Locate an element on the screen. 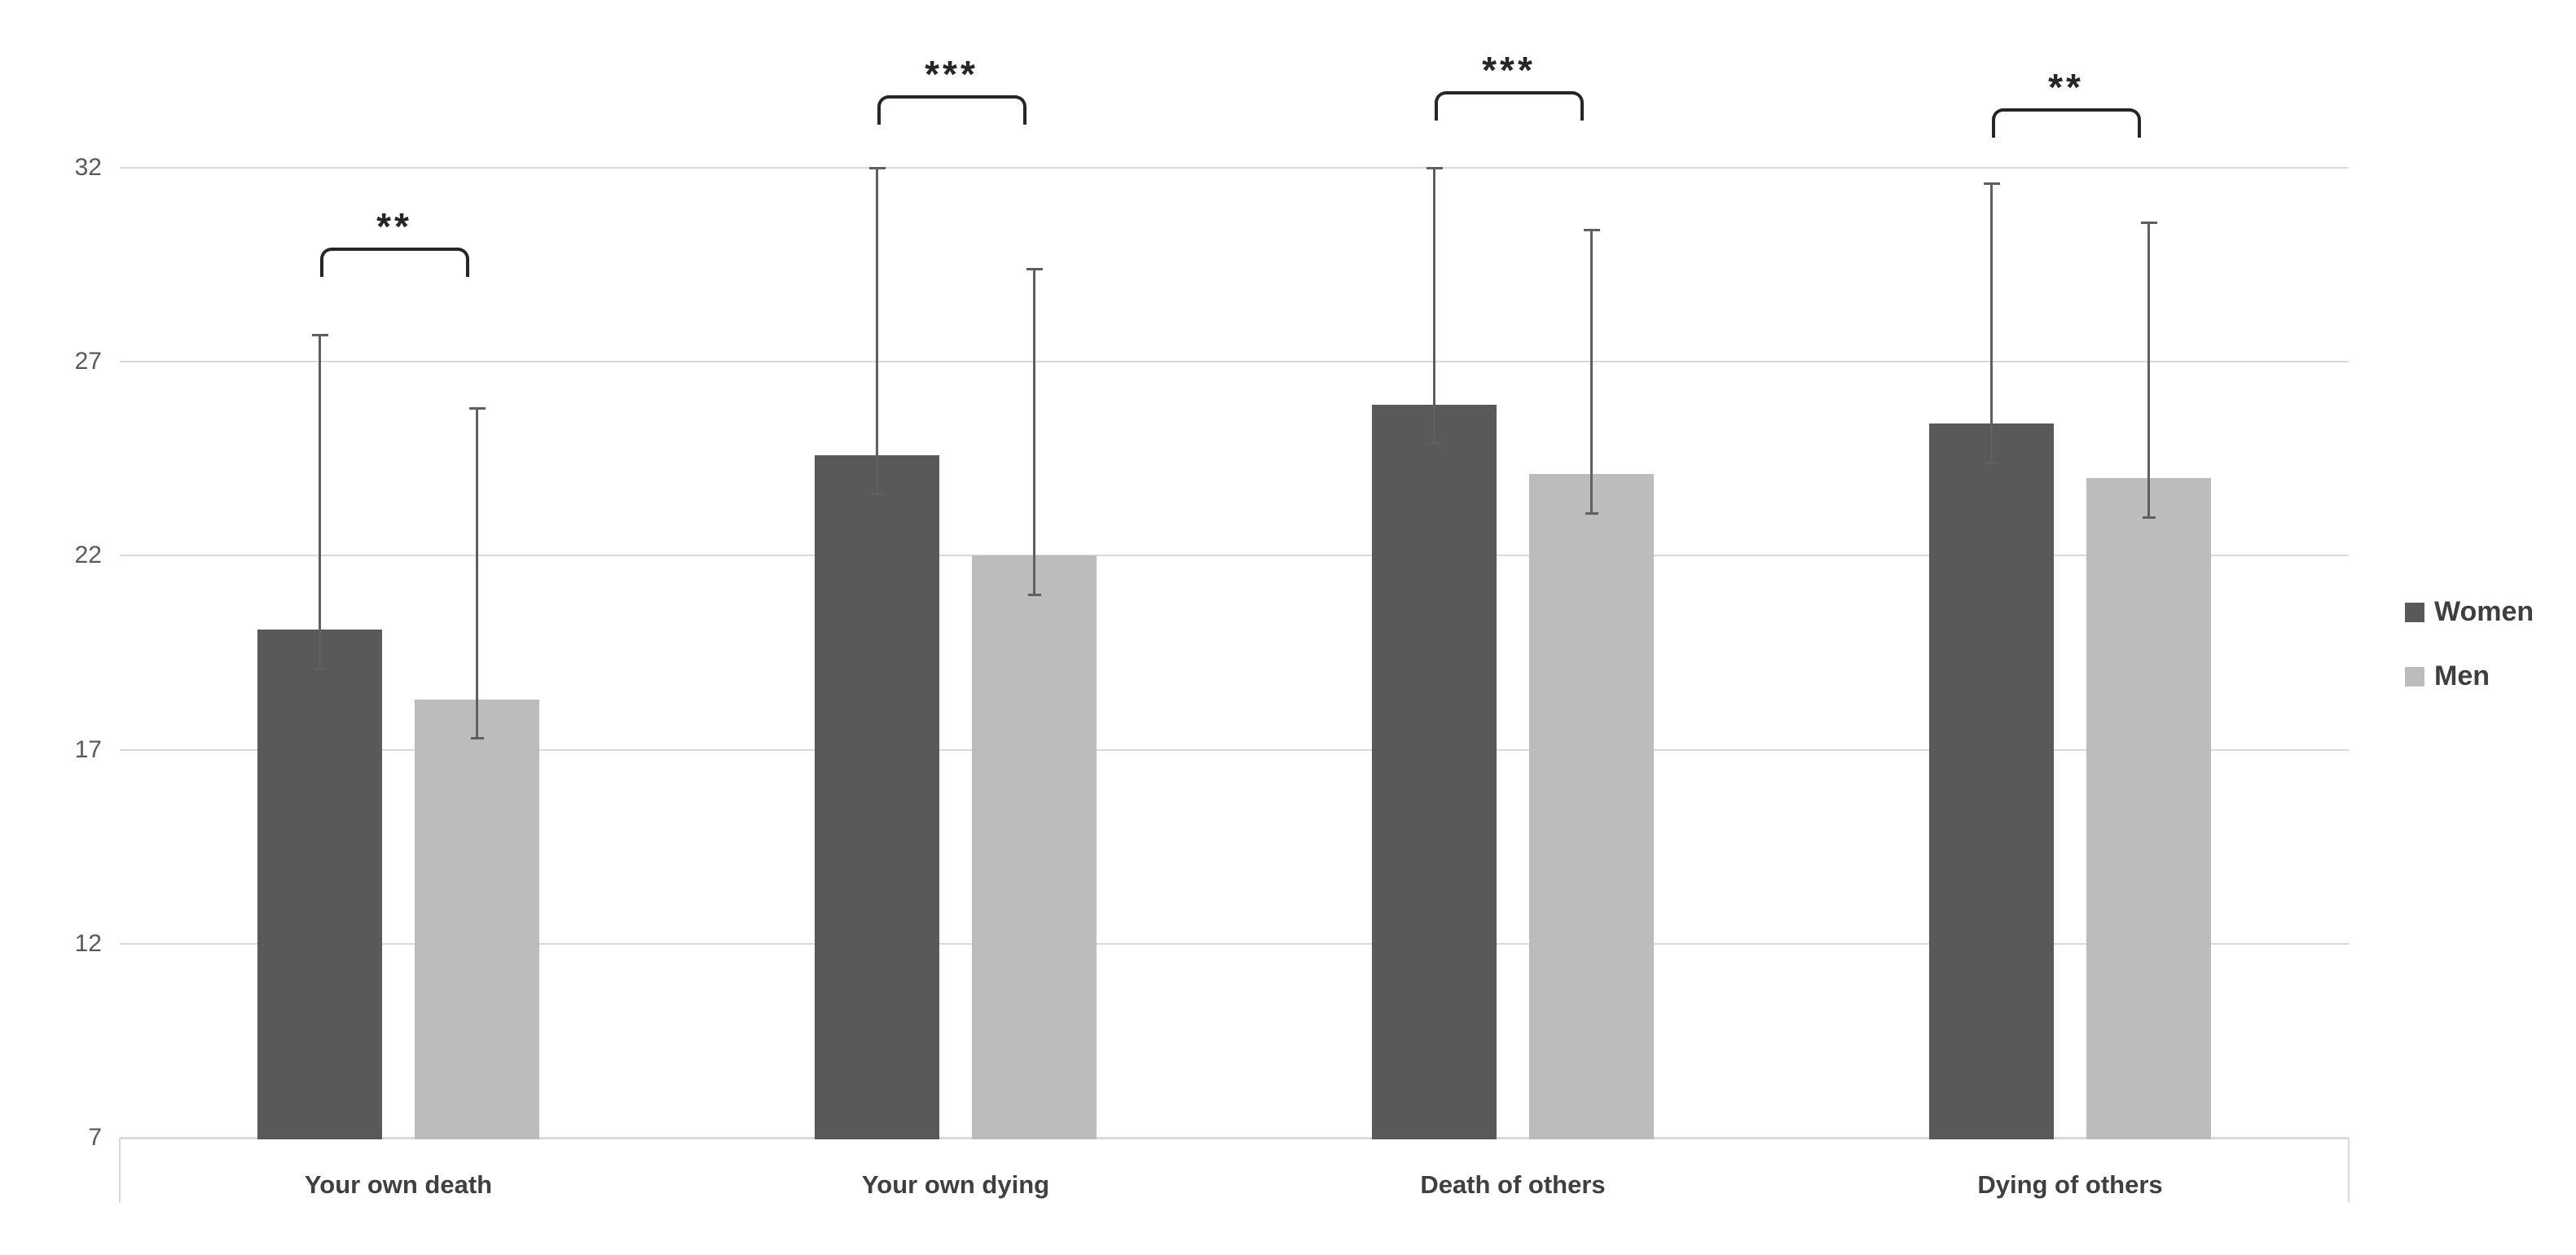 The height and width of the screenshot is (1255, 2576). women-series-swatch is located at coordinates (2414, 612).